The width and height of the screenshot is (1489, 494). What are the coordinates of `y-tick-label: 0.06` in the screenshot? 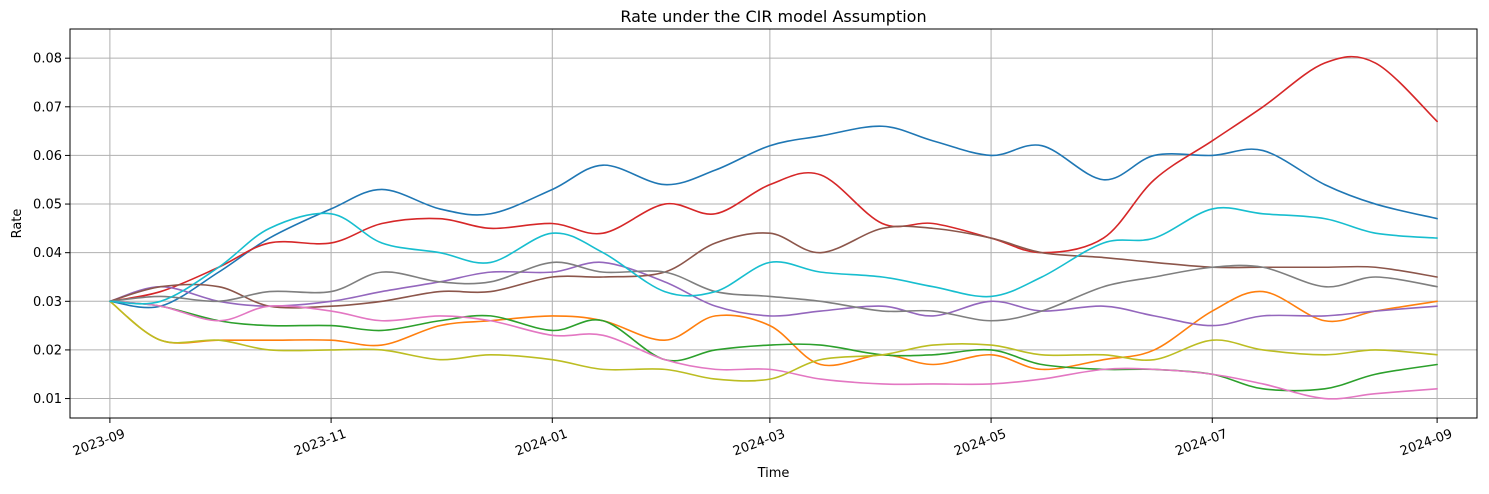 It's located at (47, 156).